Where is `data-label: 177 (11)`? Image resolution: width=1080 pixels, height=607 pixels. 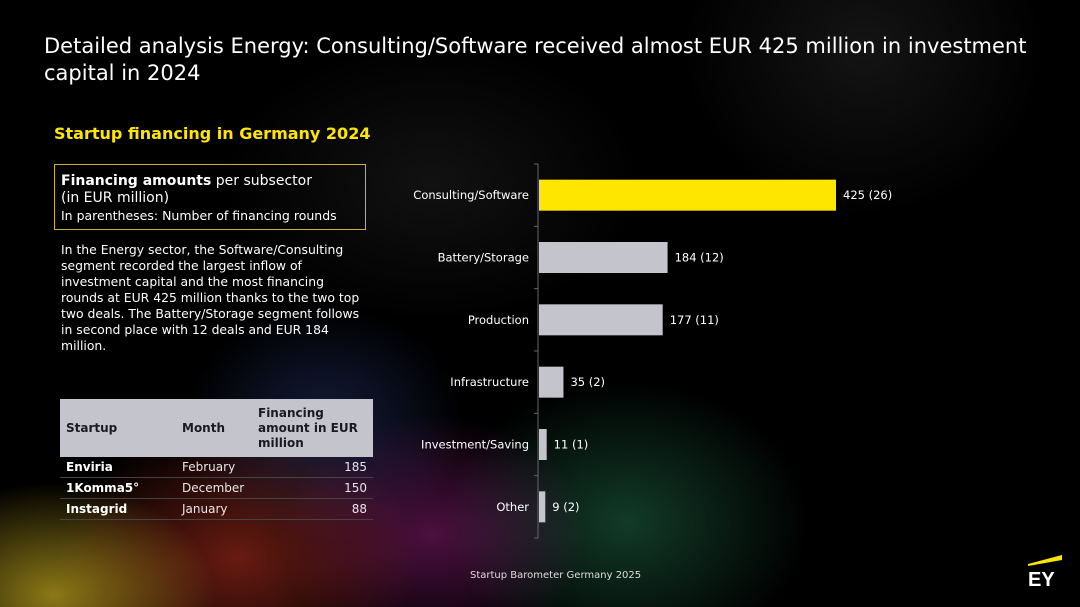 data-label: 177 (11) is located at coordinates (694, 320).